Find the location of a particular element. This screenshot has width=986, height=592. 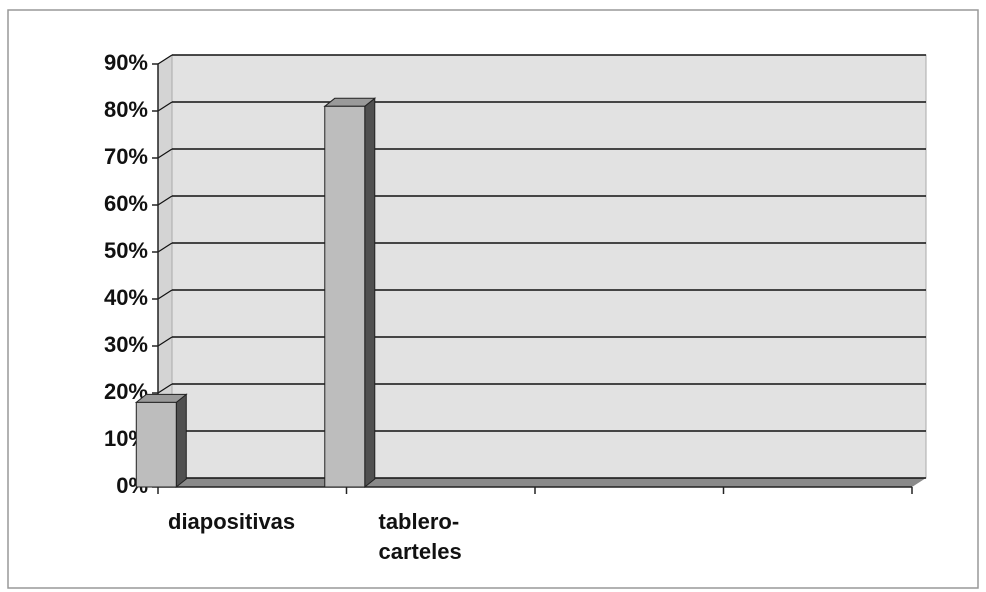

x-tick-label: diapositivas is located at coordinates (232, 521).